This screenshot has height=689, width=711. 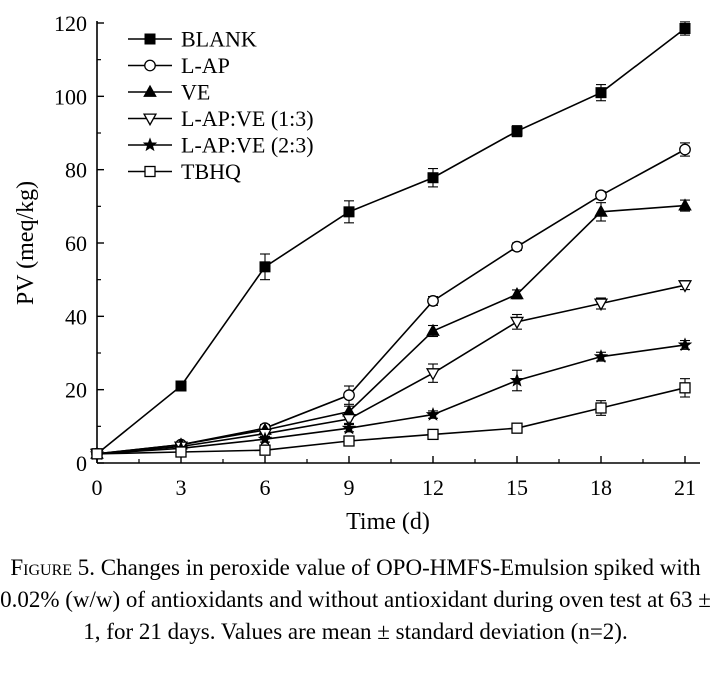 I want to click on legend-item-ve: VE, so click(x=169, y=92).